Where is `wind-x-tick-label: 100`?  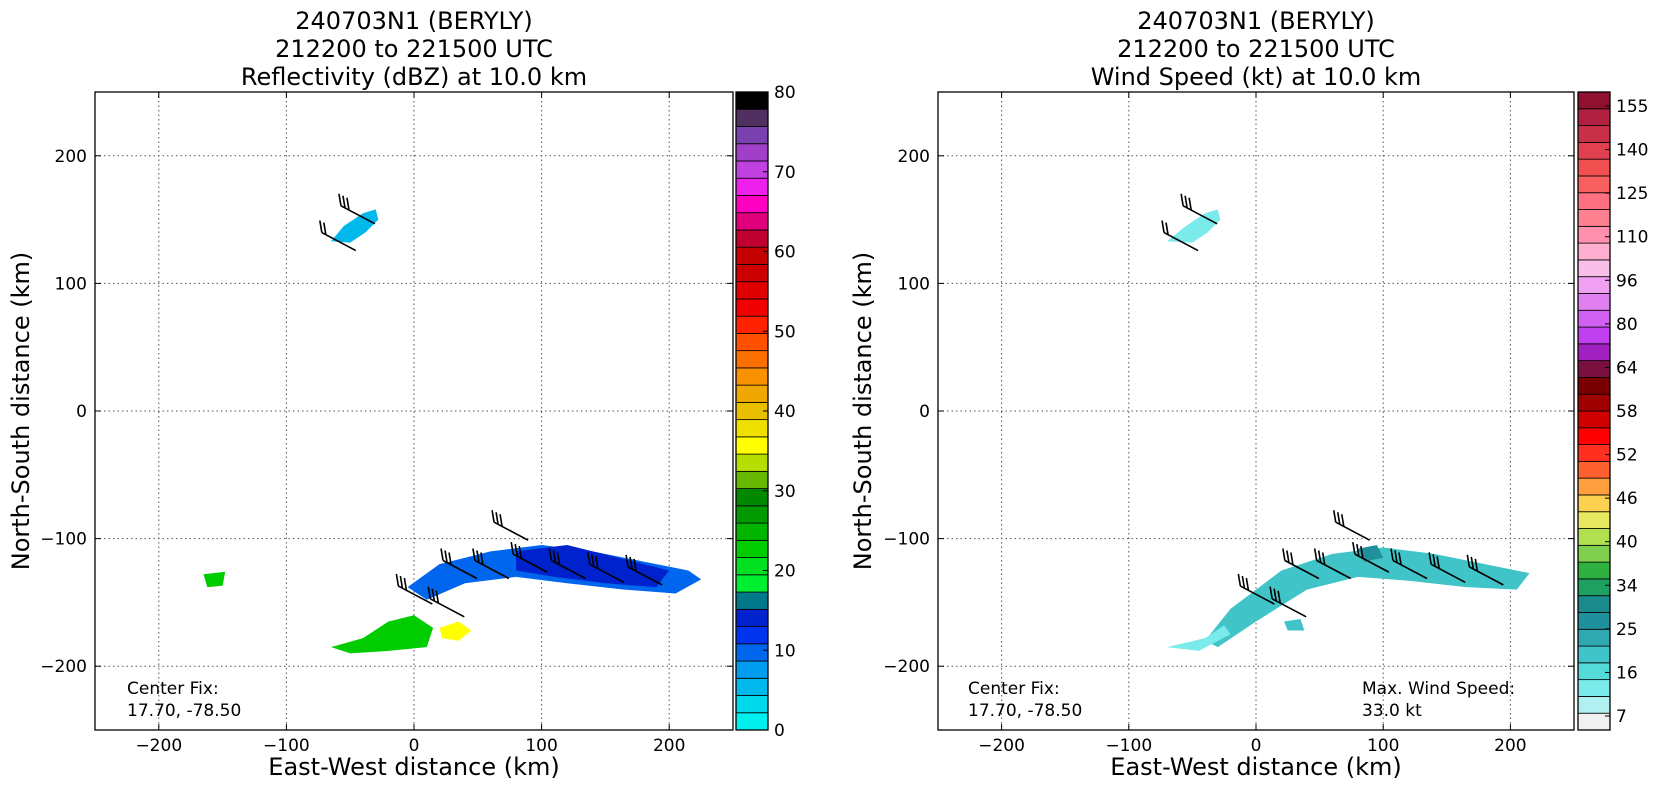
wind-x-tick-label: 100 is located at coordinates (1383, 746).